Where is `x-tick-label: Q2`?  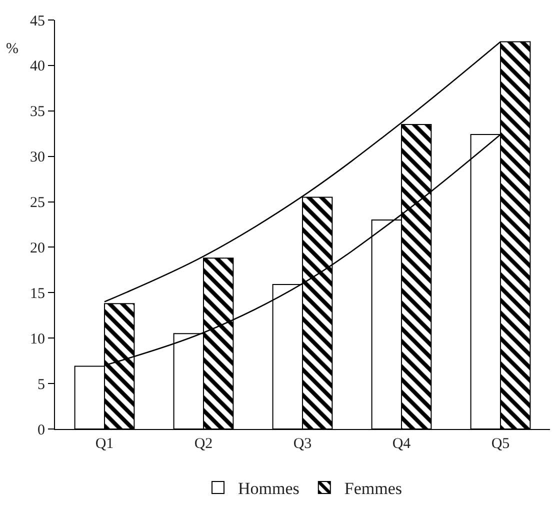
x-tick-label: Q2 is located at coordinates (203, 444).